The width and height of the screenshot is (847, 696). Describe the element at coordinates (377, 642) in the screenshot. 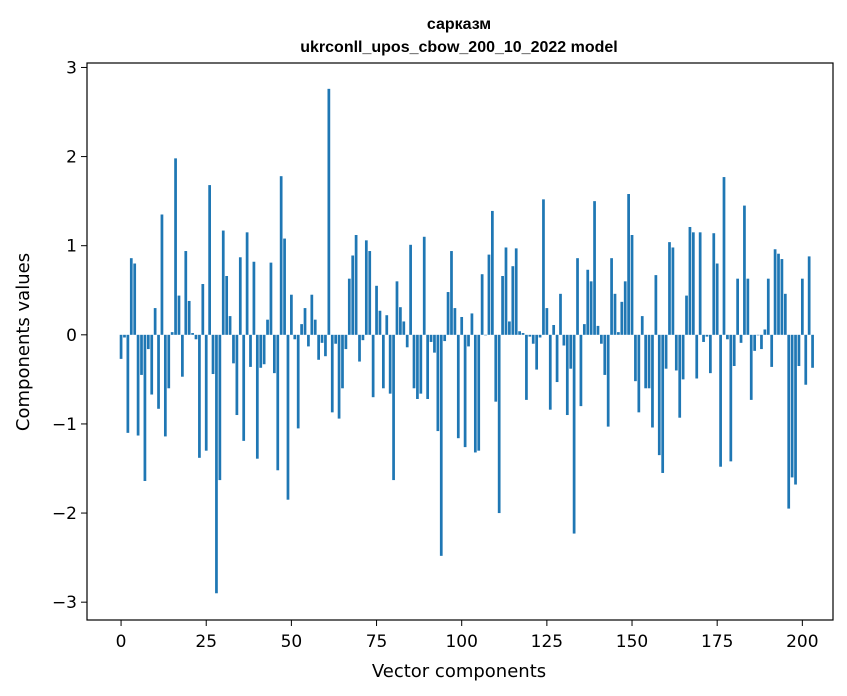

I see `x-tick-label: 75` at that location.